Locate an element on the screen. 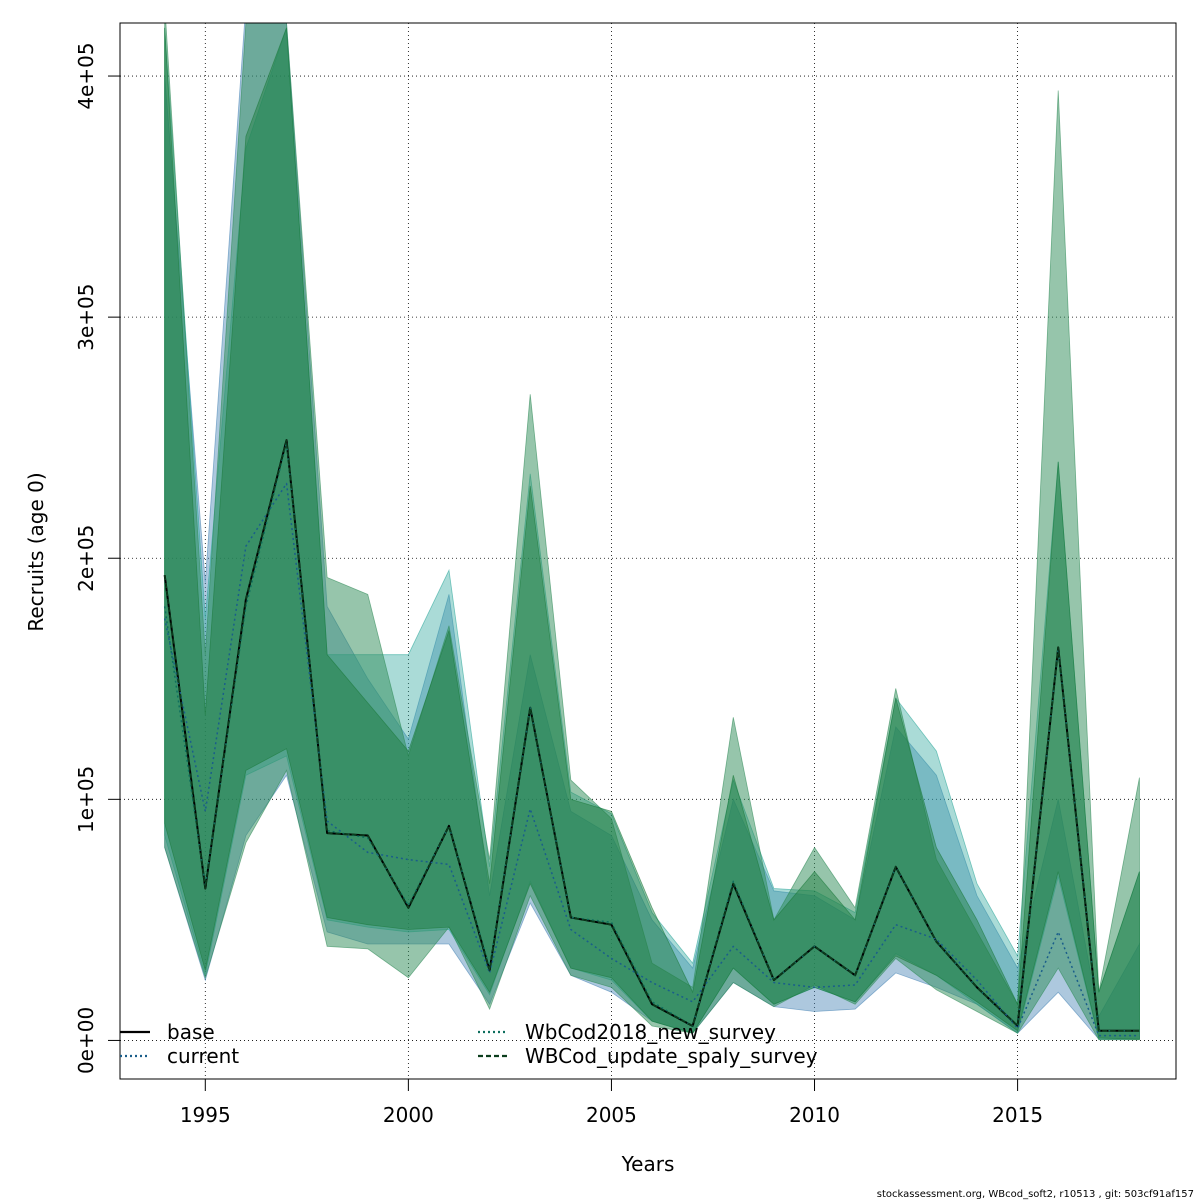  x-tick-label: 2005 is located at coordinates (611, 1115).